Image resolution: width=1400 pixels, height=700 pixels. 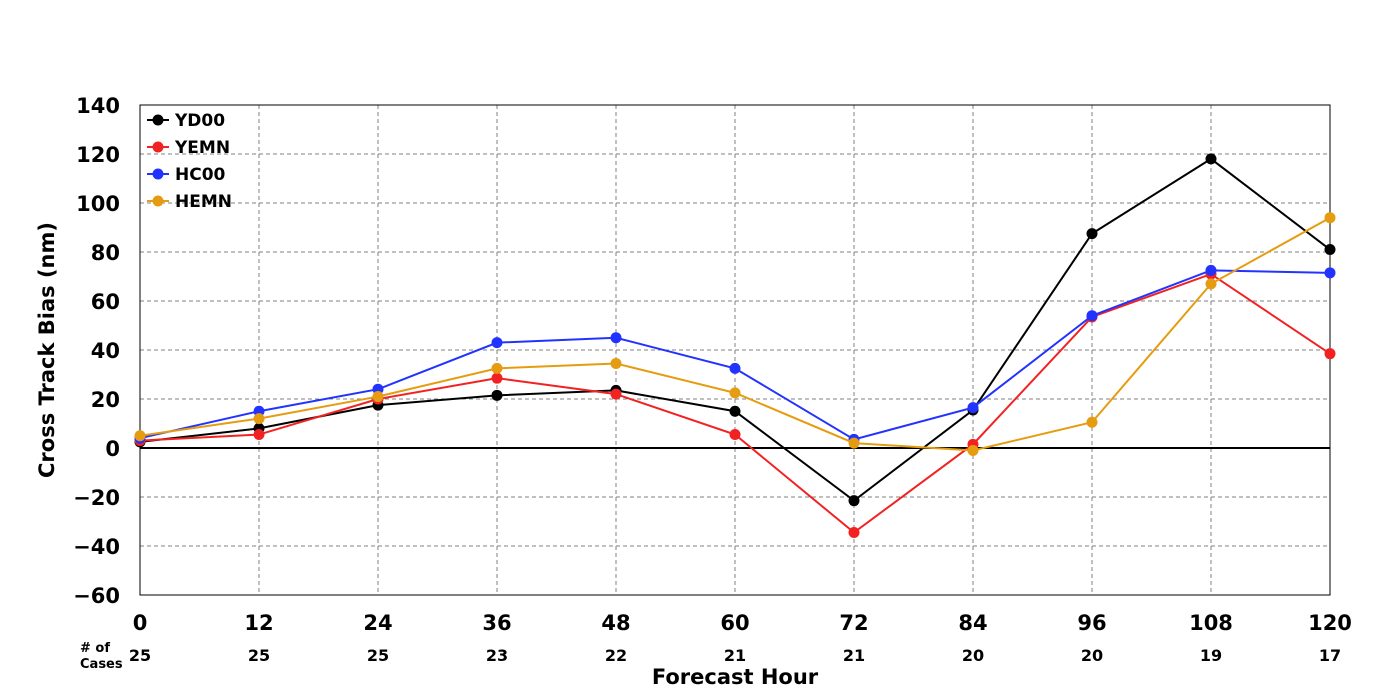 I want to click on legend-label: HEMN, so click(x=203, y=202).